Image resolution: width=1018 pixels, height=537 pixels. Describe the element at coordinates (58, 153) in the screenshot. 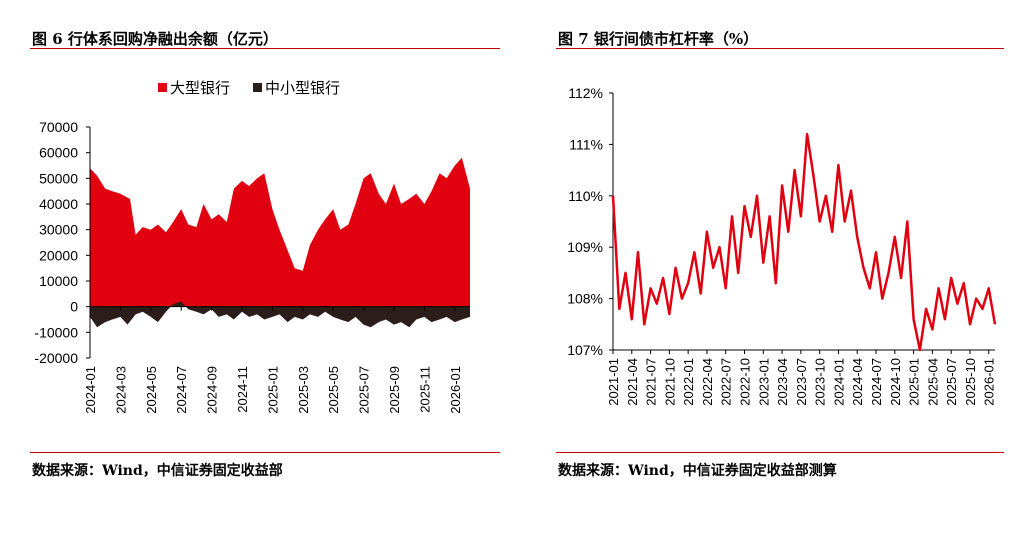

I see `left-y-tick-label: 60000` at that location.